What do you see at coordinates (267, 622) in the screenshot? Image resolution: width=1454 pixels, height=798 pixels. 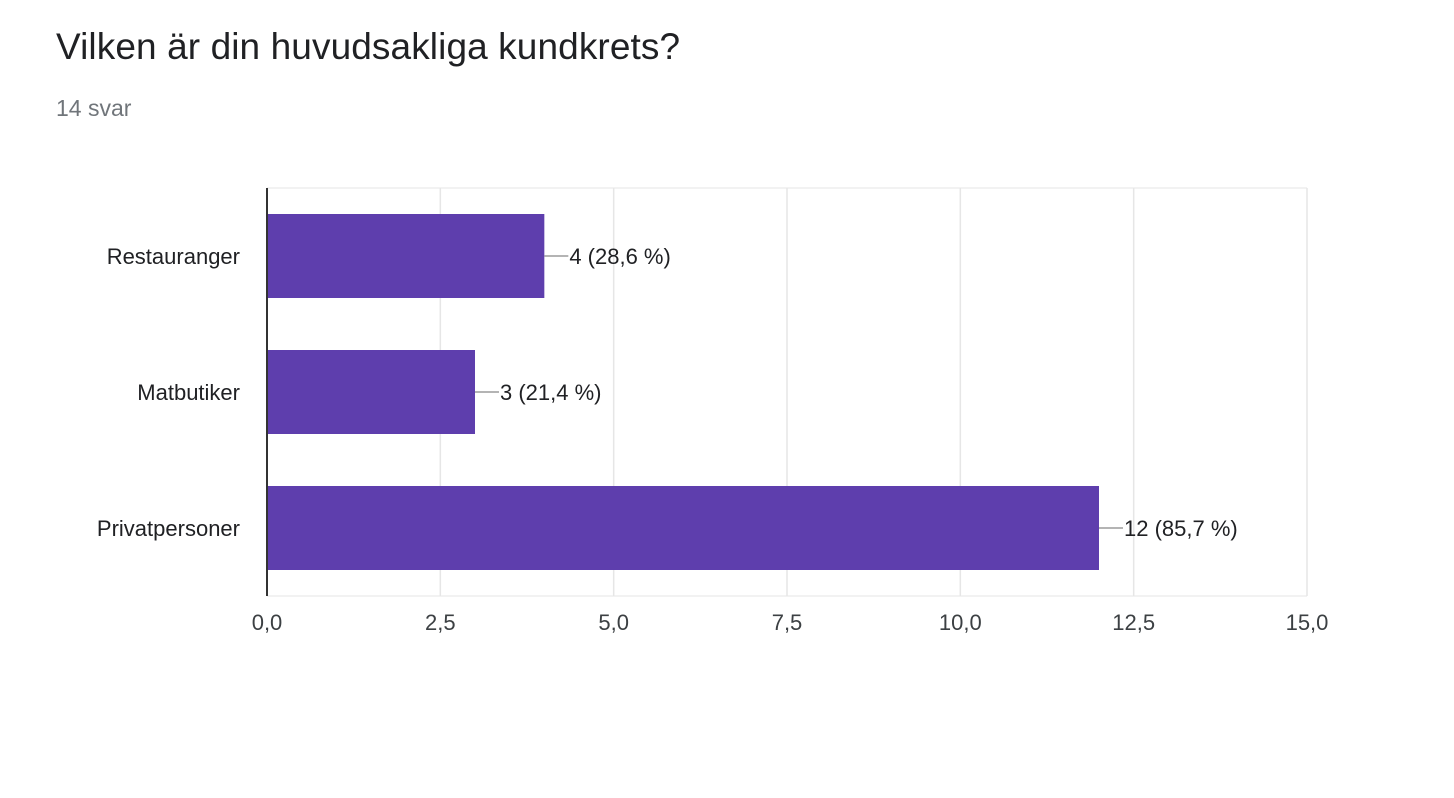 I see `x-tick-label: 0,0` at bounding box center [267, 622].